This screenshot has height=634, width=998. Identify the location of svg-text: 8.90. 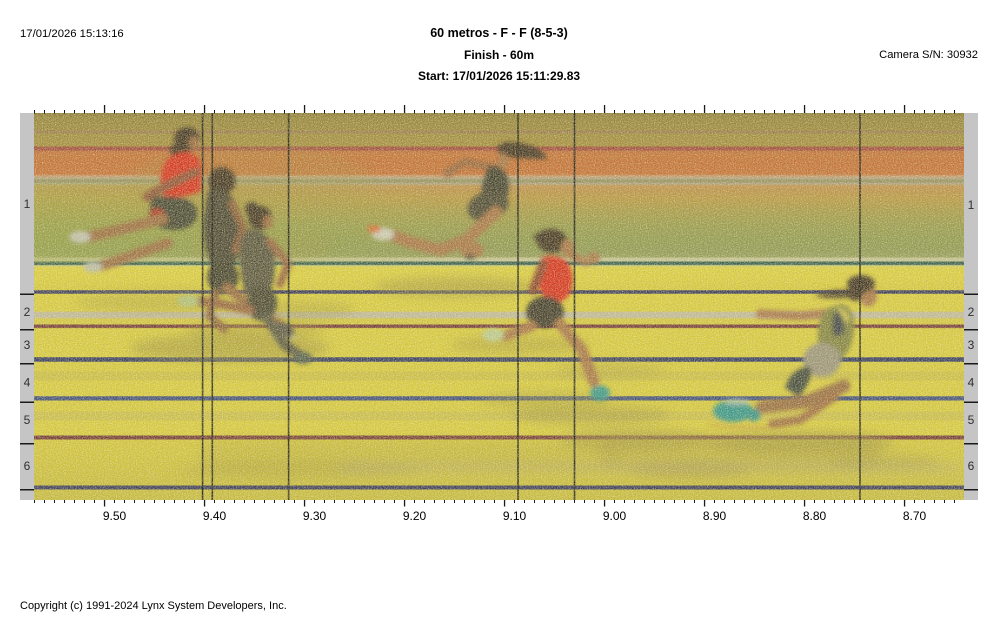
(715, 516).